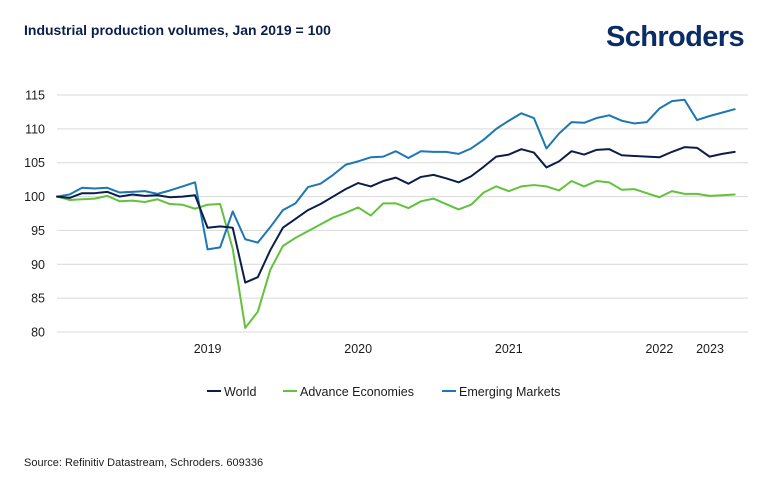 Image resolution: width=770 pixels, height=492 pixels. I want to click on legend-label: World, so click(240, 392).